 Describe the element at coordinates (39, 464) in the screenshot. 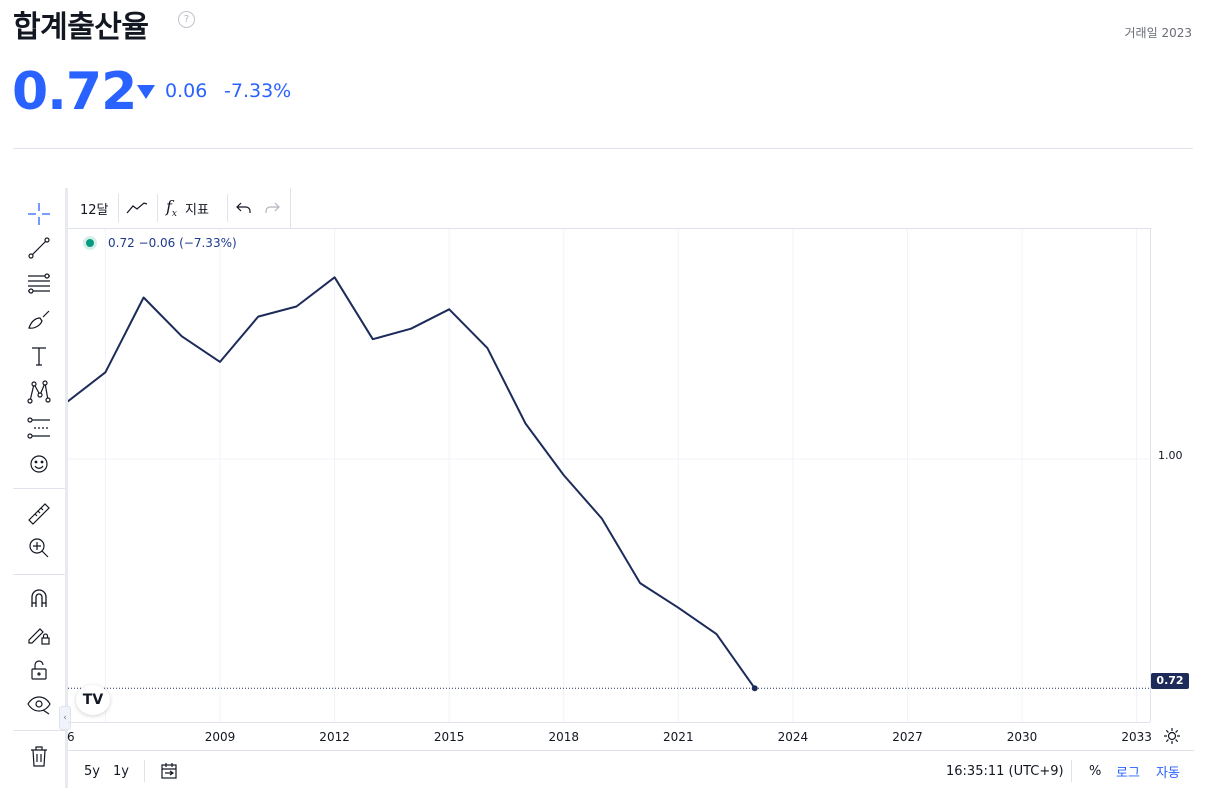

I see `emoji-icon` at that location.